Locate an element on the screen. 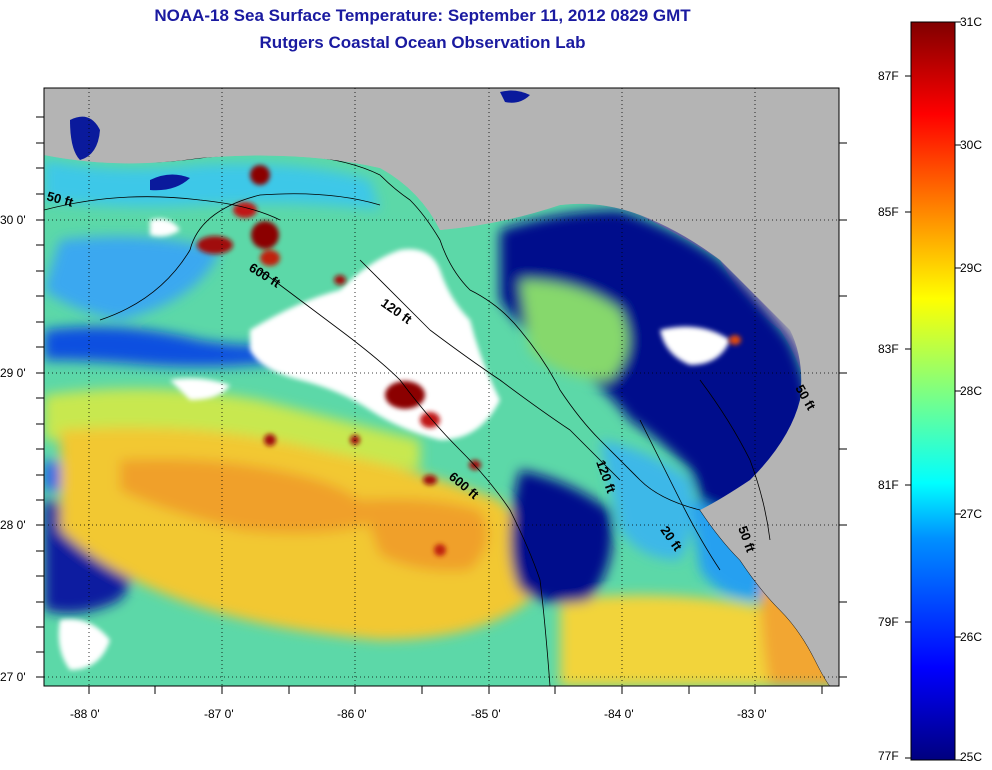  colorbar-ticks is located at coordinates (933, 391).